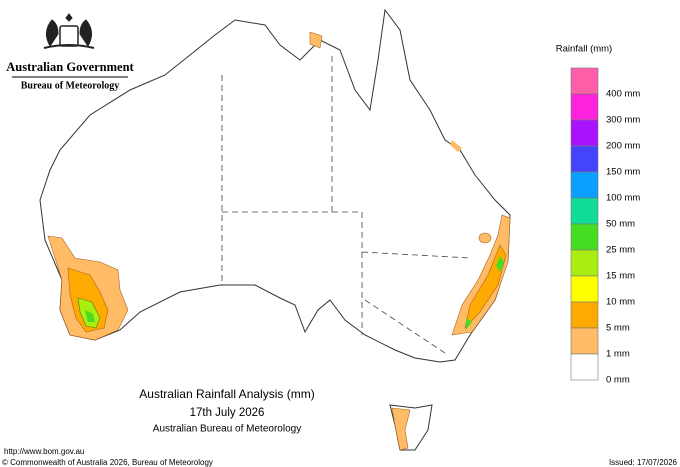 The height and width of the screenshot is (467, 680). Describe the element at coordinates (623, 146) in the screenshot. I see `legend-label: 200 mm` at that location.